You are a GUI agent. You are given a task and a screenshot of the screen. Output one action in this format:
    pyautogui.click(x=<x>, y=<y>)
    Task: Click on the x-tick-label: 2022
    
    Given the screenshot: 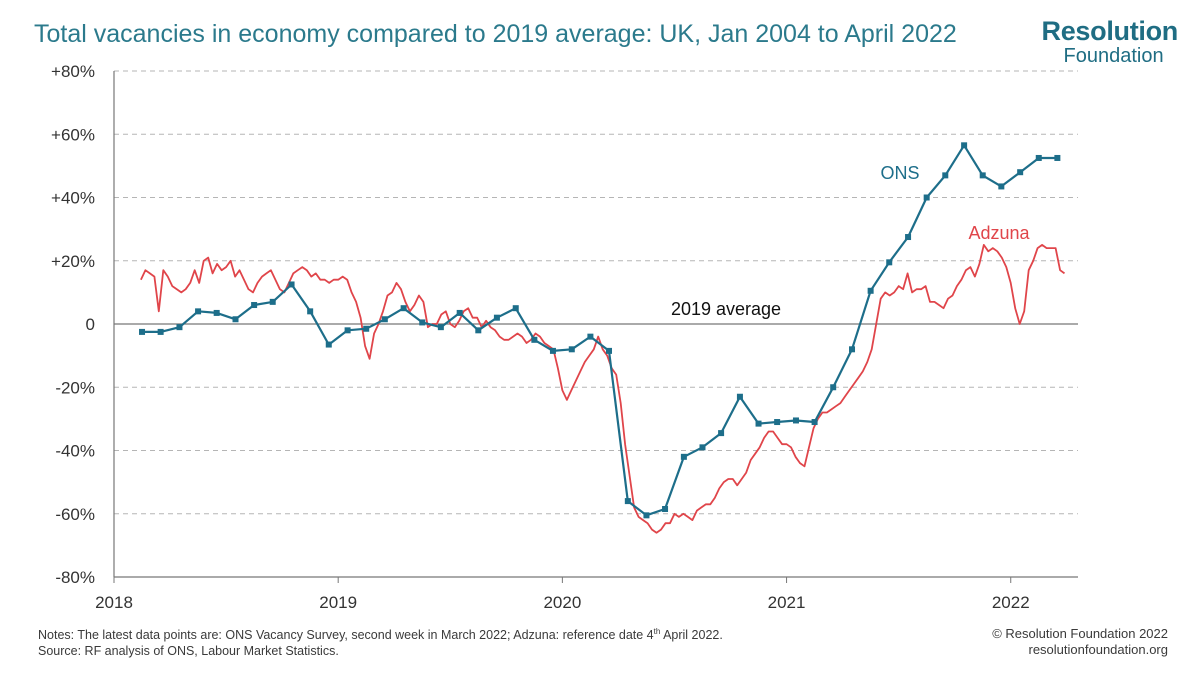 What is the action you would take?
    pyautogui.click(x=1011, y=602)
    